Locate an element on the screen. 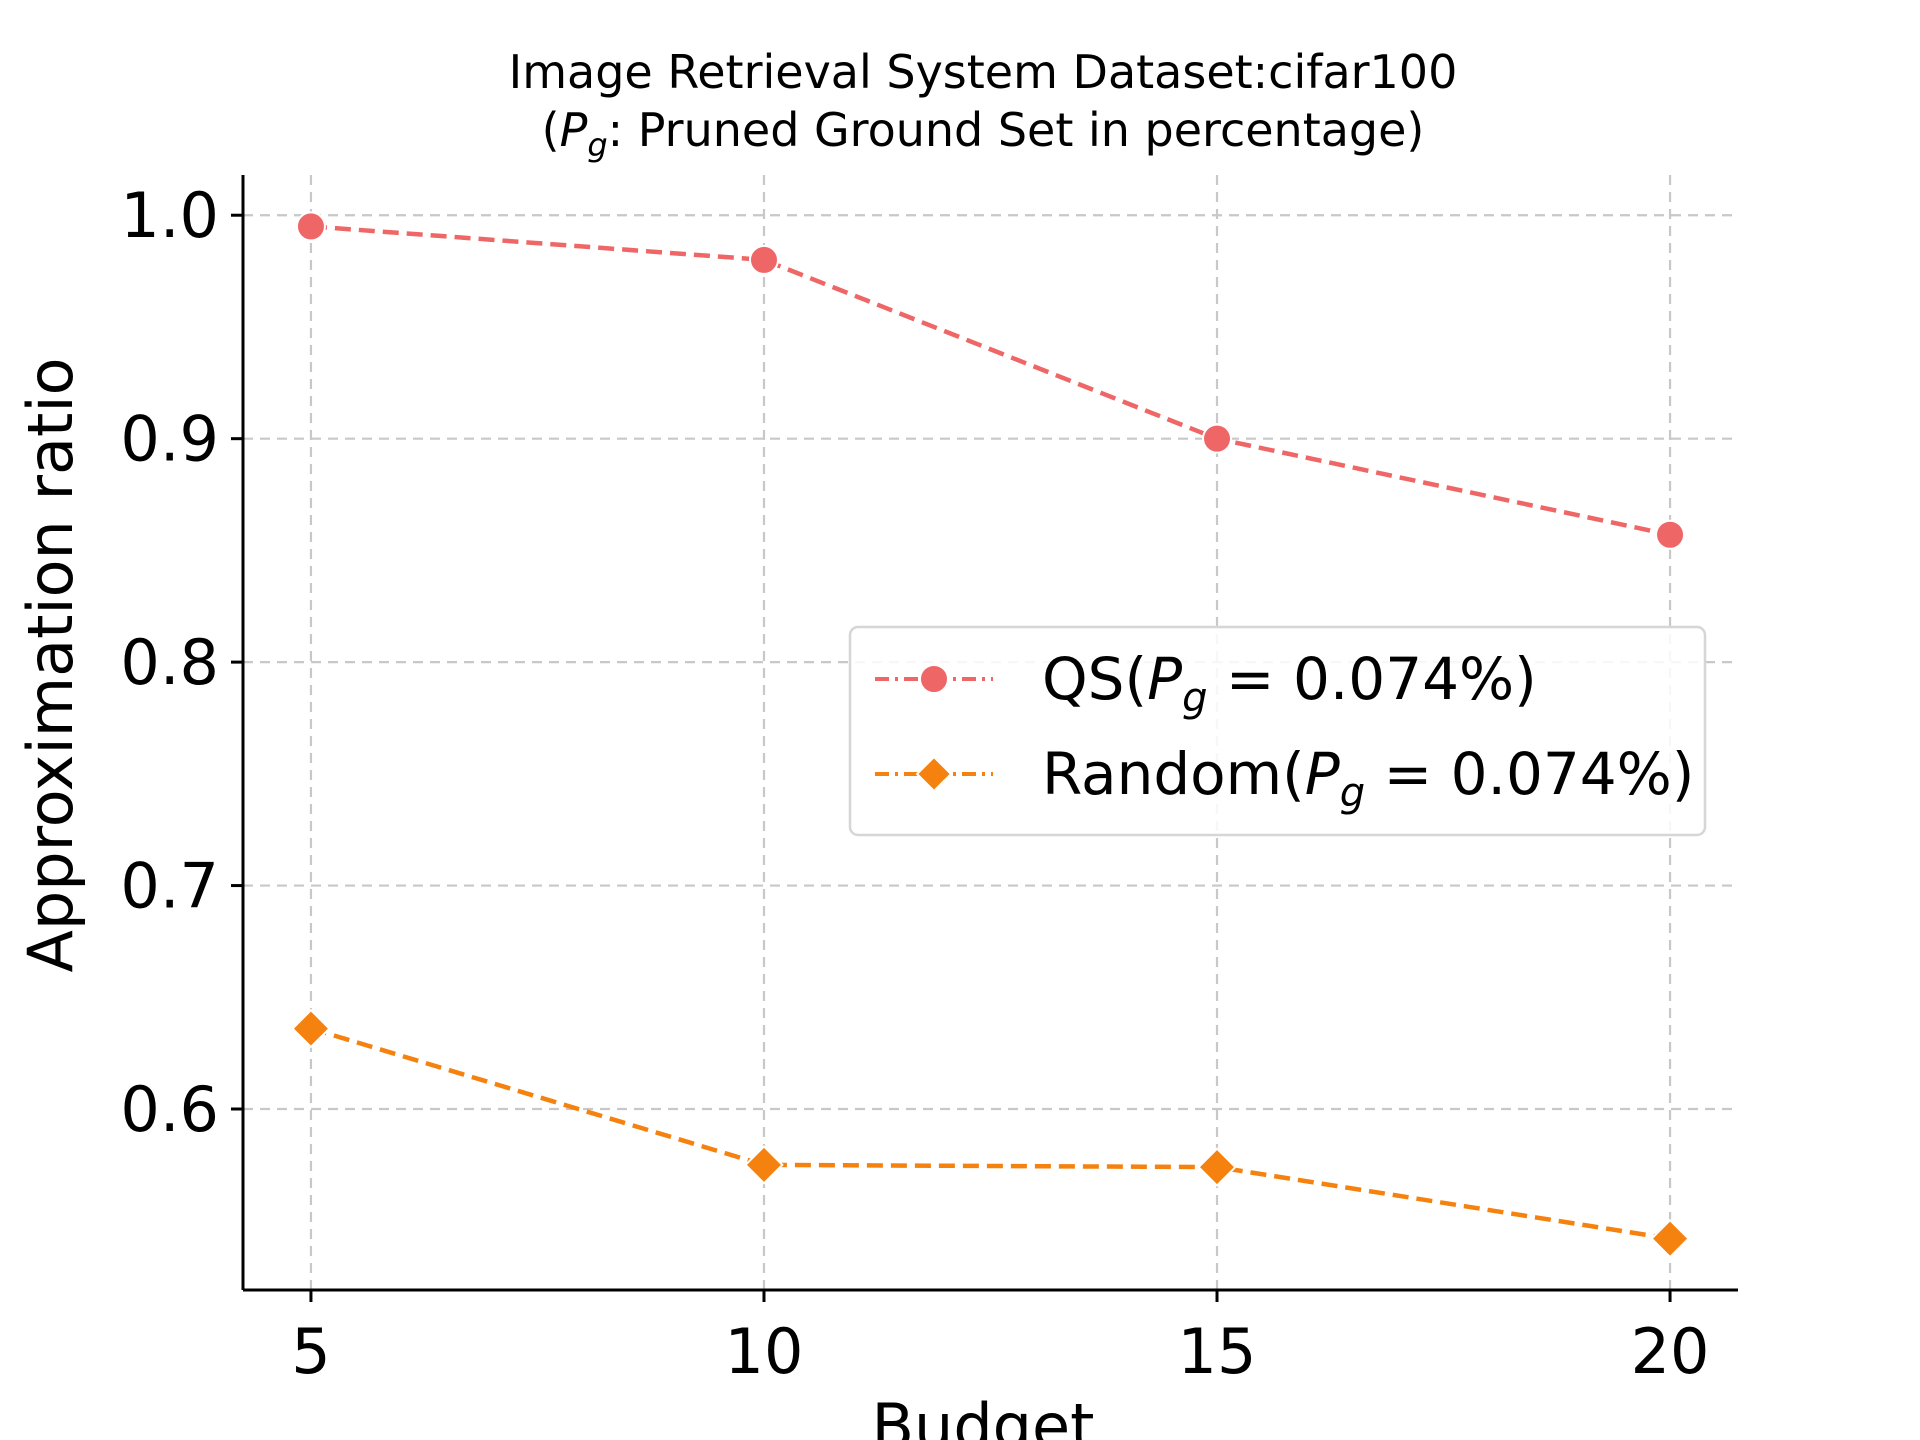  y-tick-label: 0.7 is located at coordinates (169, 886).